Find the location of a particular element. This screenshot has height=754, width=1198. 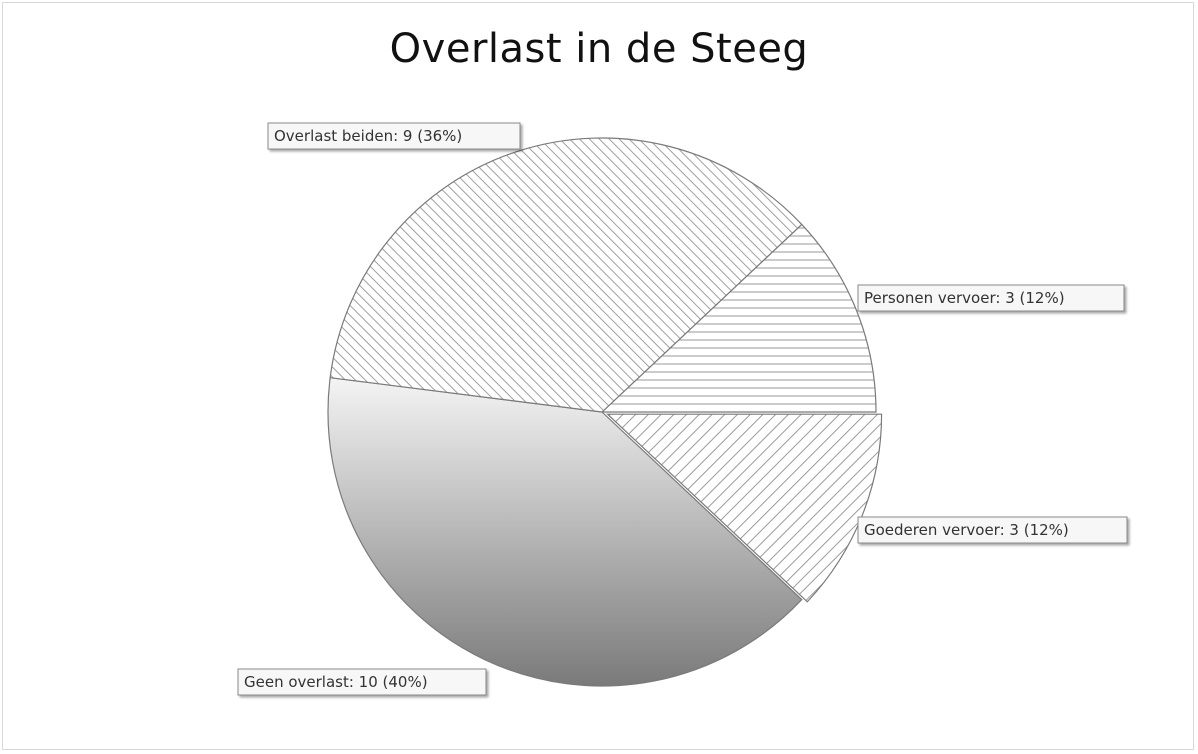

slice-label-overlast-beiden: Overlast beiden: 9 (36%) is located at coordinates (394, 136).